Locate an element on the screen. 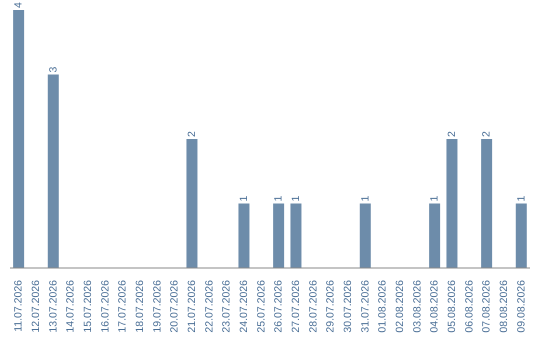 Image resolution: width=540 pixels, height=340 pixels. x-tick-label: 03.08.2026 is located at coordinates (417, 306).